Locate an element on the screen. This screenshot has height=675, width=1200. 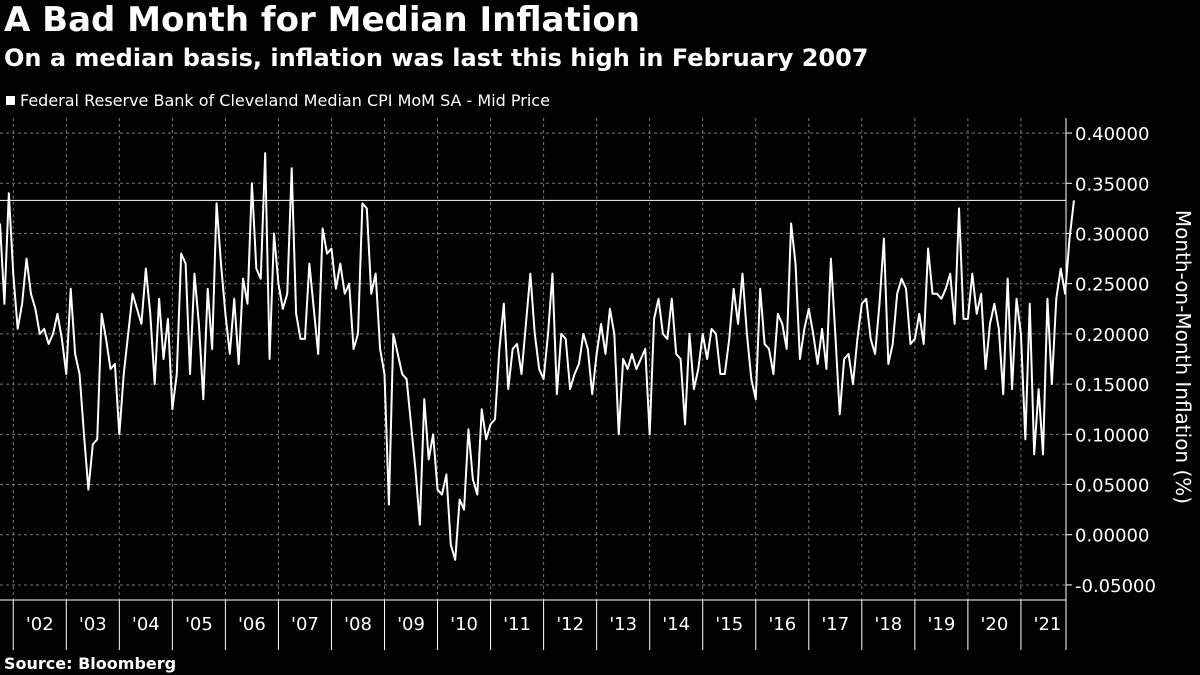
x-tick-label: '12 is located at coordinates (570, 624).